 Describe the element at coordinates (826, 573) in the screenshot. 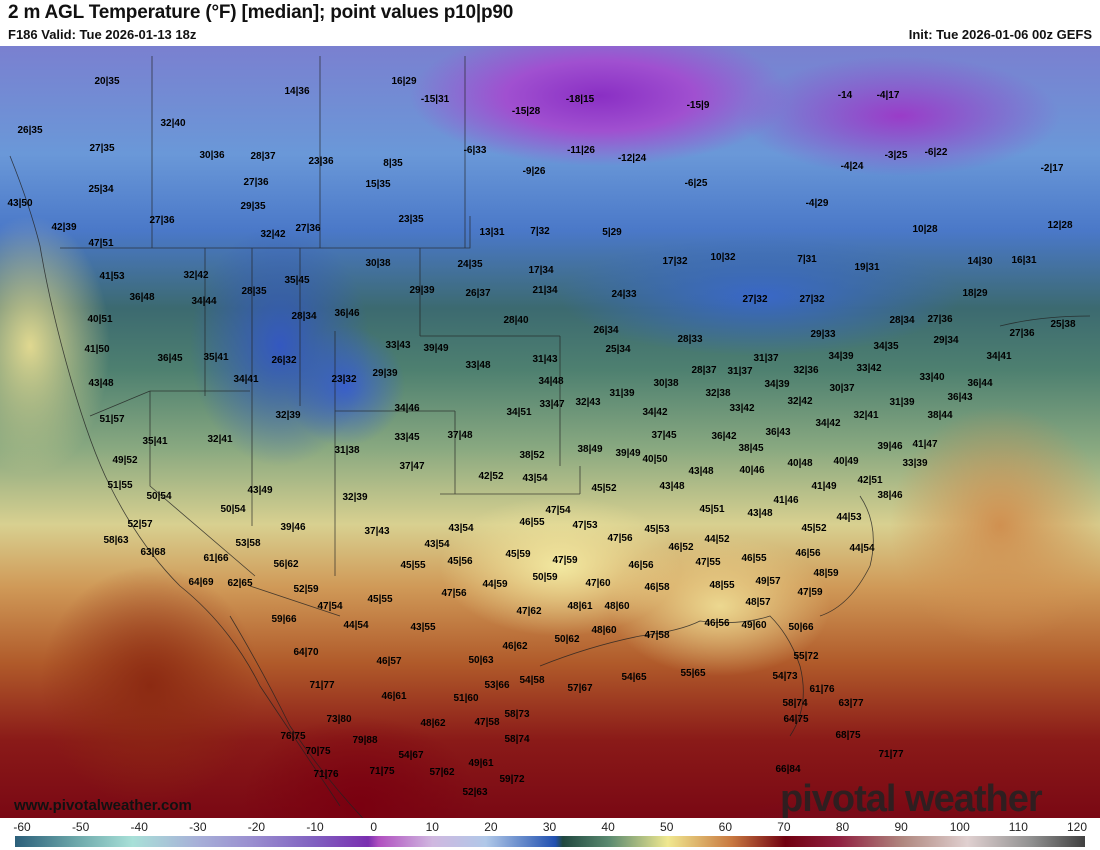

I see `point-value: 48|59` at that location.